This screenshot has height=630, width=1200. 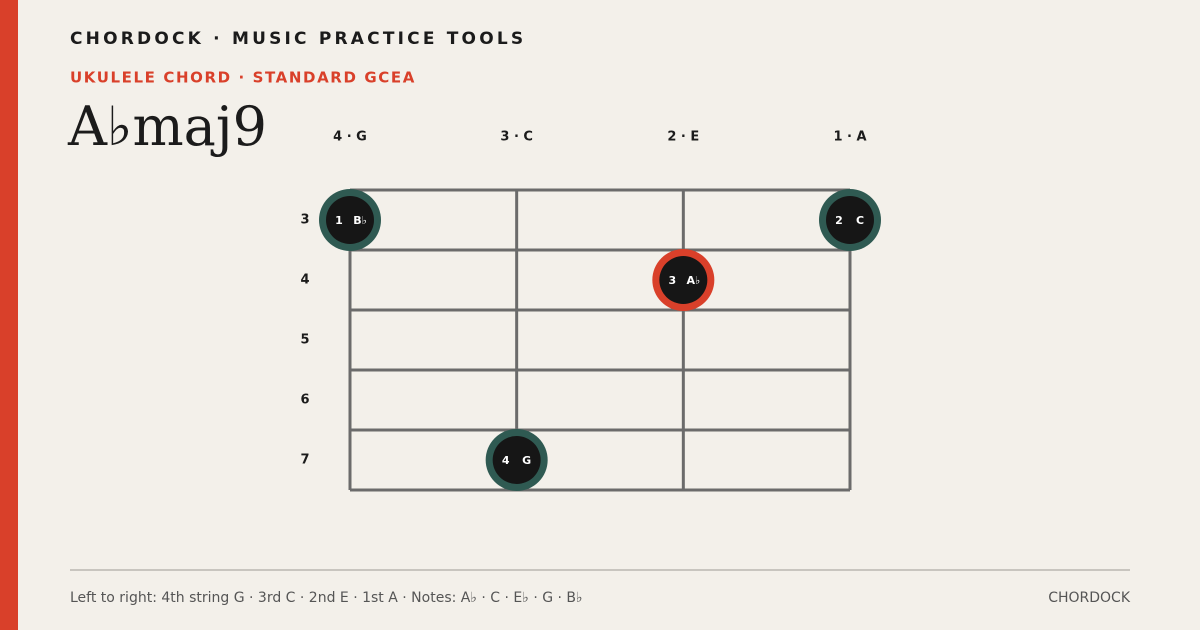 What do you see at coordinates (693, 280) in the screenshot?
I see `note-name: A♭` at bounding box center [693, 280].